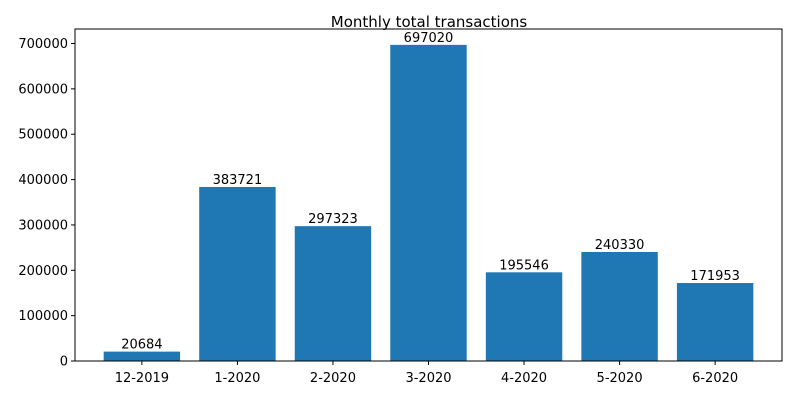 This screenshot has height=400, width=800. Describe the element at coordinates (238, 180) in the screenshot. I see `data-label: 383721` at that location.